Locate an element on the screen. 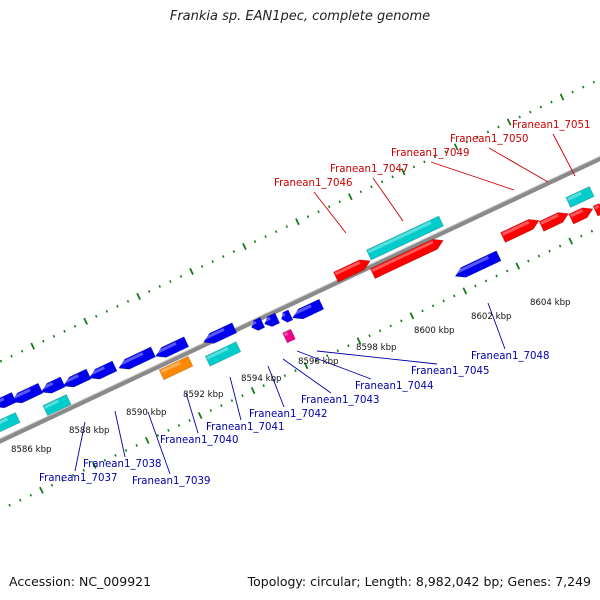 The image size is (600, 600). gene-label: Franean1_7051 is located at coordinates (551, 125).